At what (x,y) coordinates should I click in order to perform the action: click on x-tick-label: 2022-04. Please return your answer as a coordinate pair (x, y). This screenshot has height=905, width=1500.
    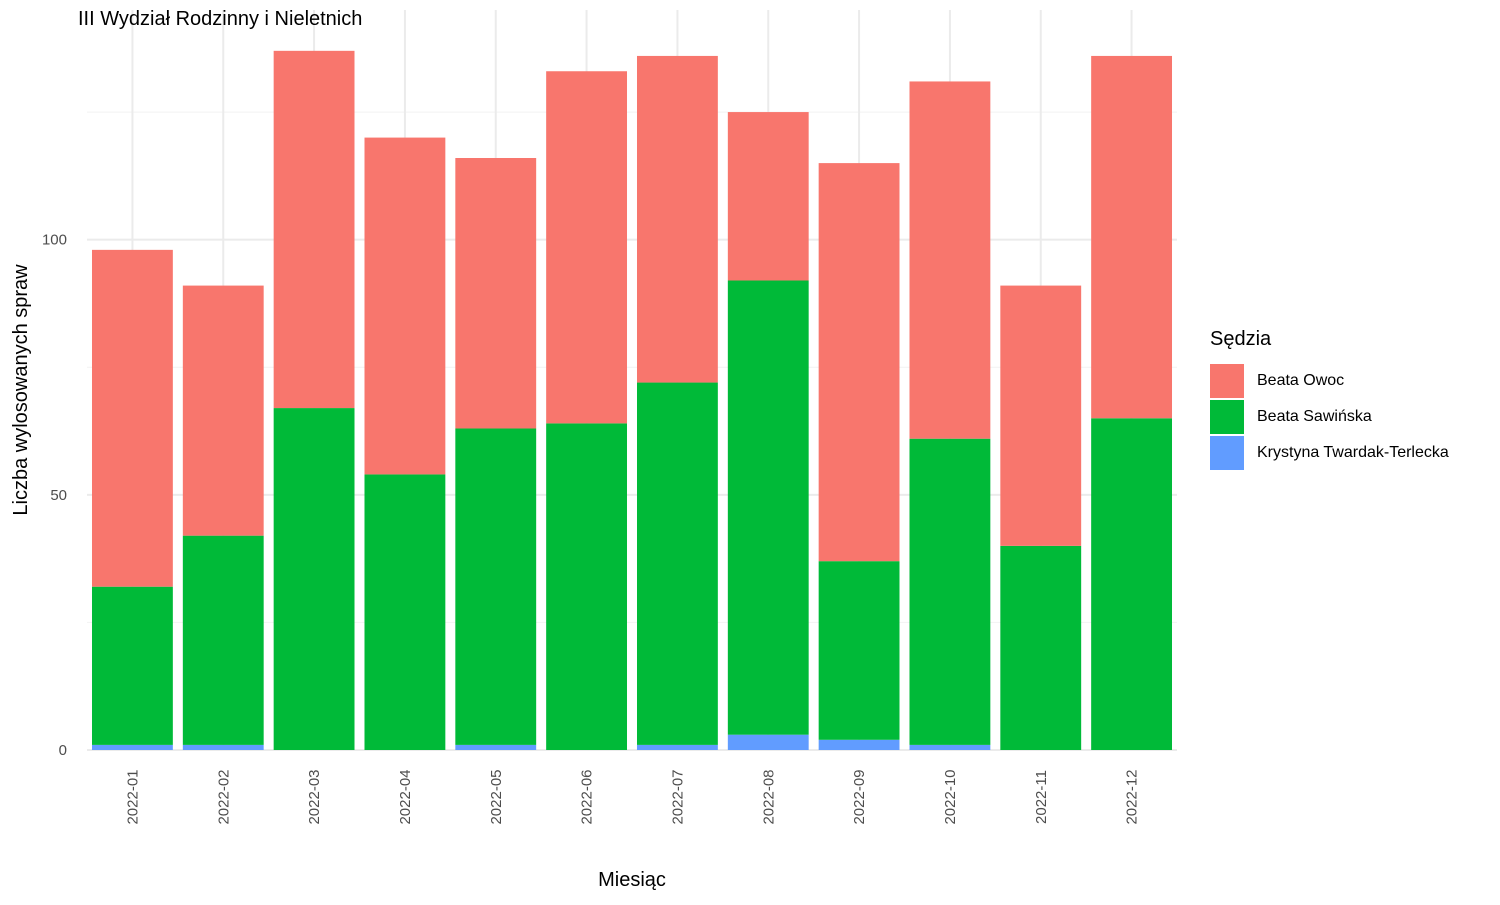
    Looking at the image, I should click on (405, 796).